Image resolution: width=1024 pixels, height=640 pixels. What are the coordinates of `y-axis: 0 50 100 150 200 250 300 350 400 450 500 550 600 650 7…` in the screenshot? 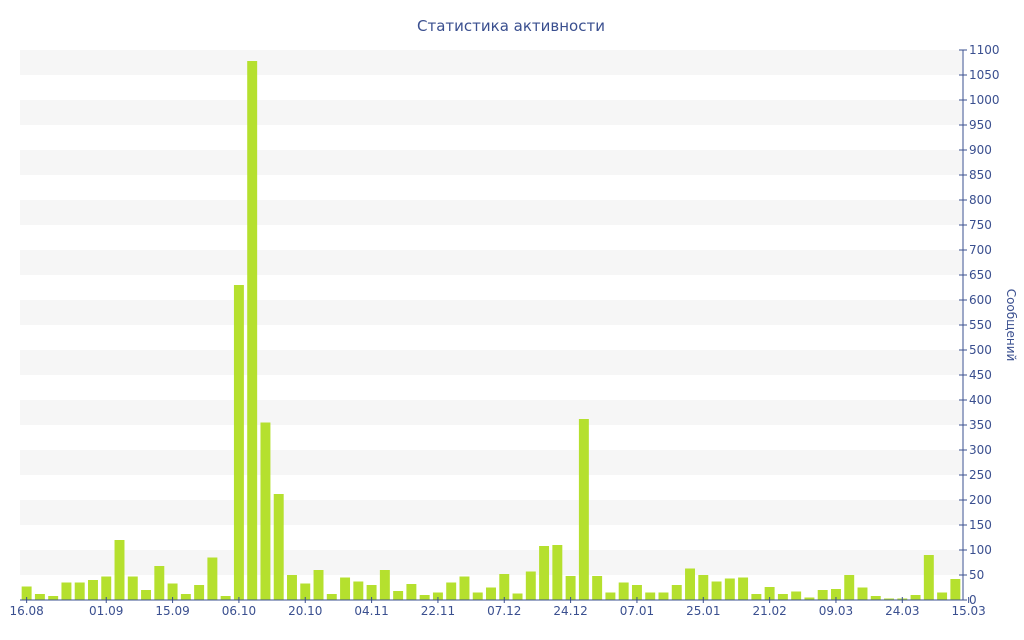 It's located at (979, 325).